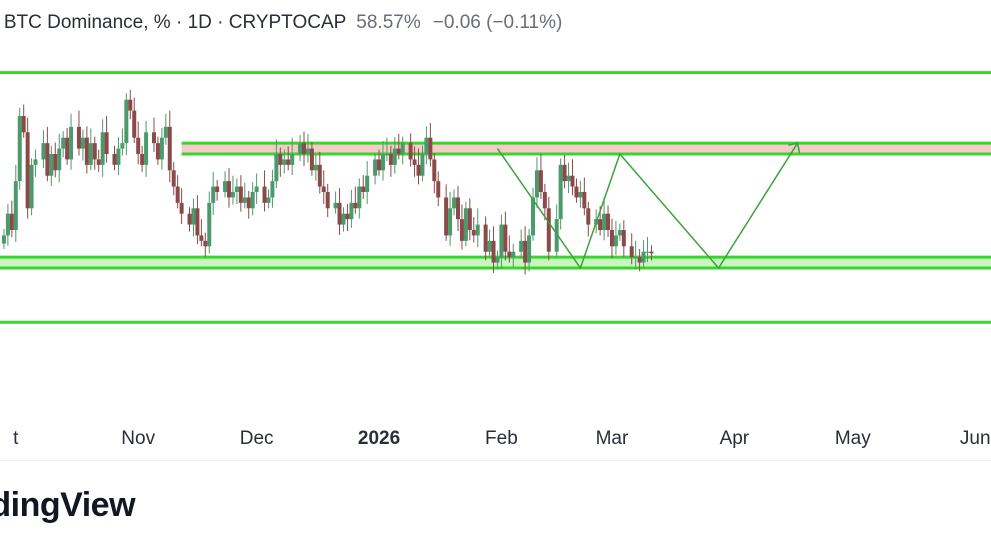 The width and height of the screenshot is (991, 556). What do you see at coordinates (173, 22) in the screenshot?
I see `symbol-title: p BTC Dominance, % · 1D · CRYPTOCAP` at bounding box center [173, 22].